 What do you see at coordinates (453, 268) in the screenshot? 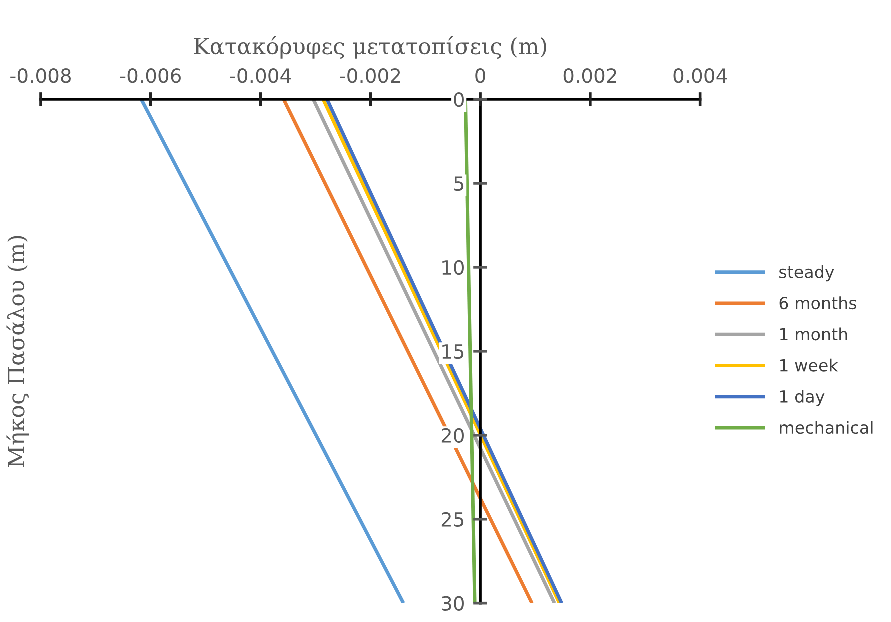
I see `y-tick-label: 10` at bounding box center [453, 268].